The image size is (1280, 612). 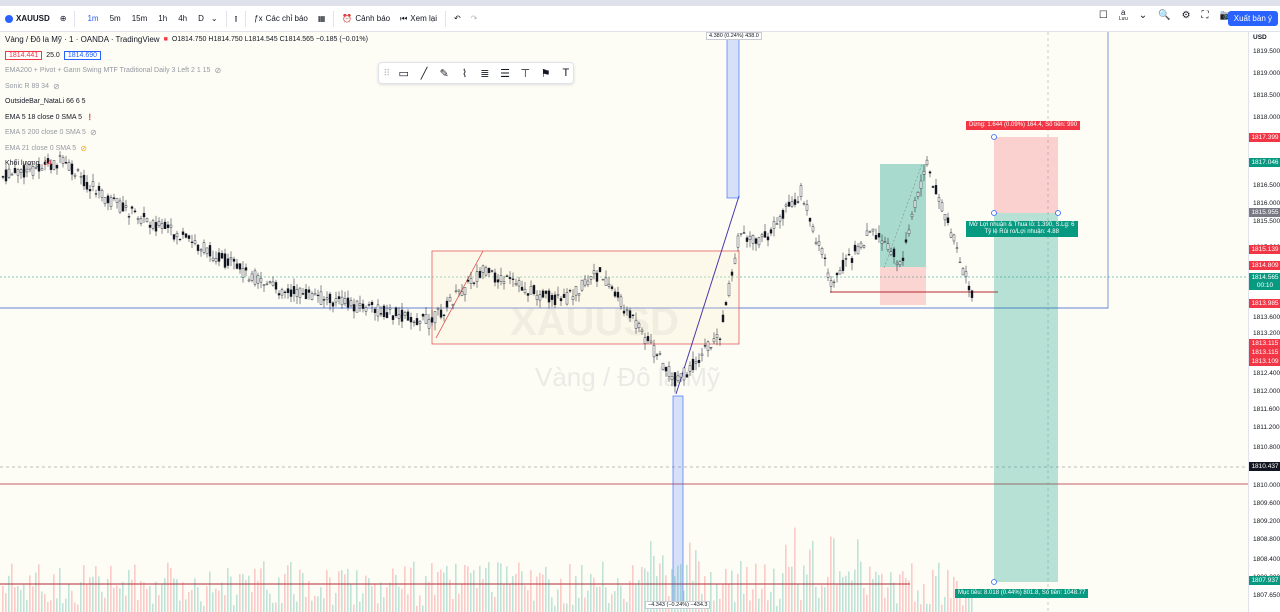 What do you see at coordinates (366, 19) in the screenshot?
I see `alerts-button: ⏰ Cảnh báo` at bounding box center [366, 19].